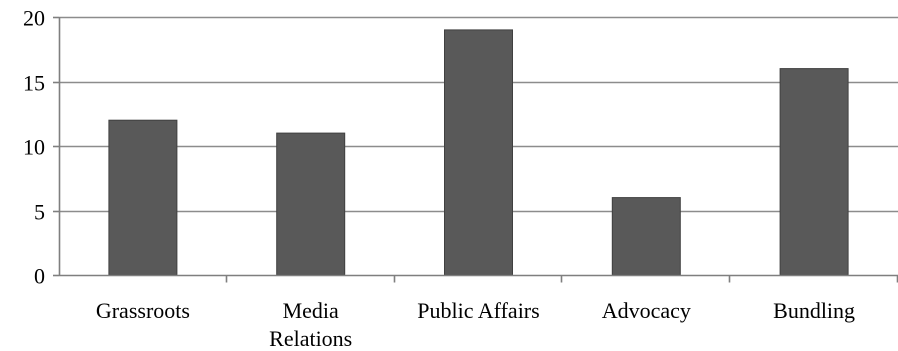  Describe the element at coordinates (311, 204) in the screenshot. I see `bar-media-relations` at that location.